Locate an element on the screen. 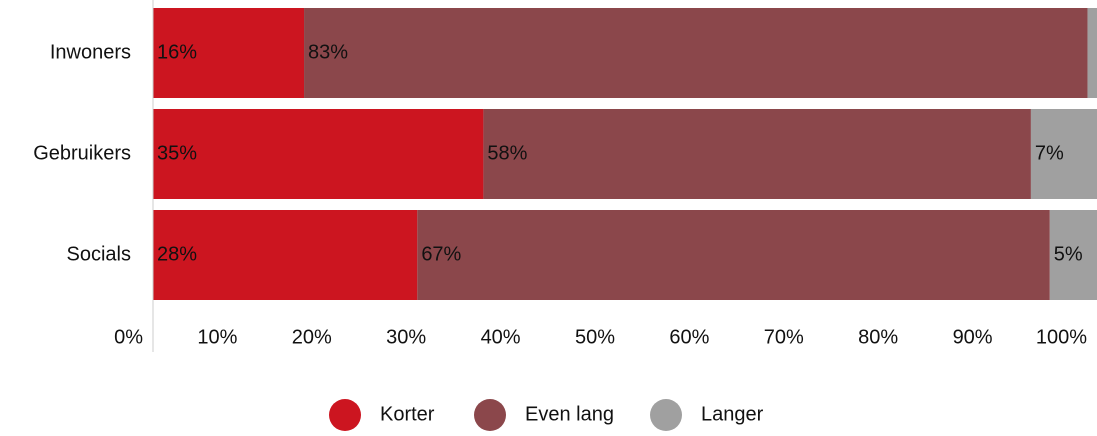 This screenshot has width=1097, height=436. legend-label: Langer is located at coordinates (732, 414).